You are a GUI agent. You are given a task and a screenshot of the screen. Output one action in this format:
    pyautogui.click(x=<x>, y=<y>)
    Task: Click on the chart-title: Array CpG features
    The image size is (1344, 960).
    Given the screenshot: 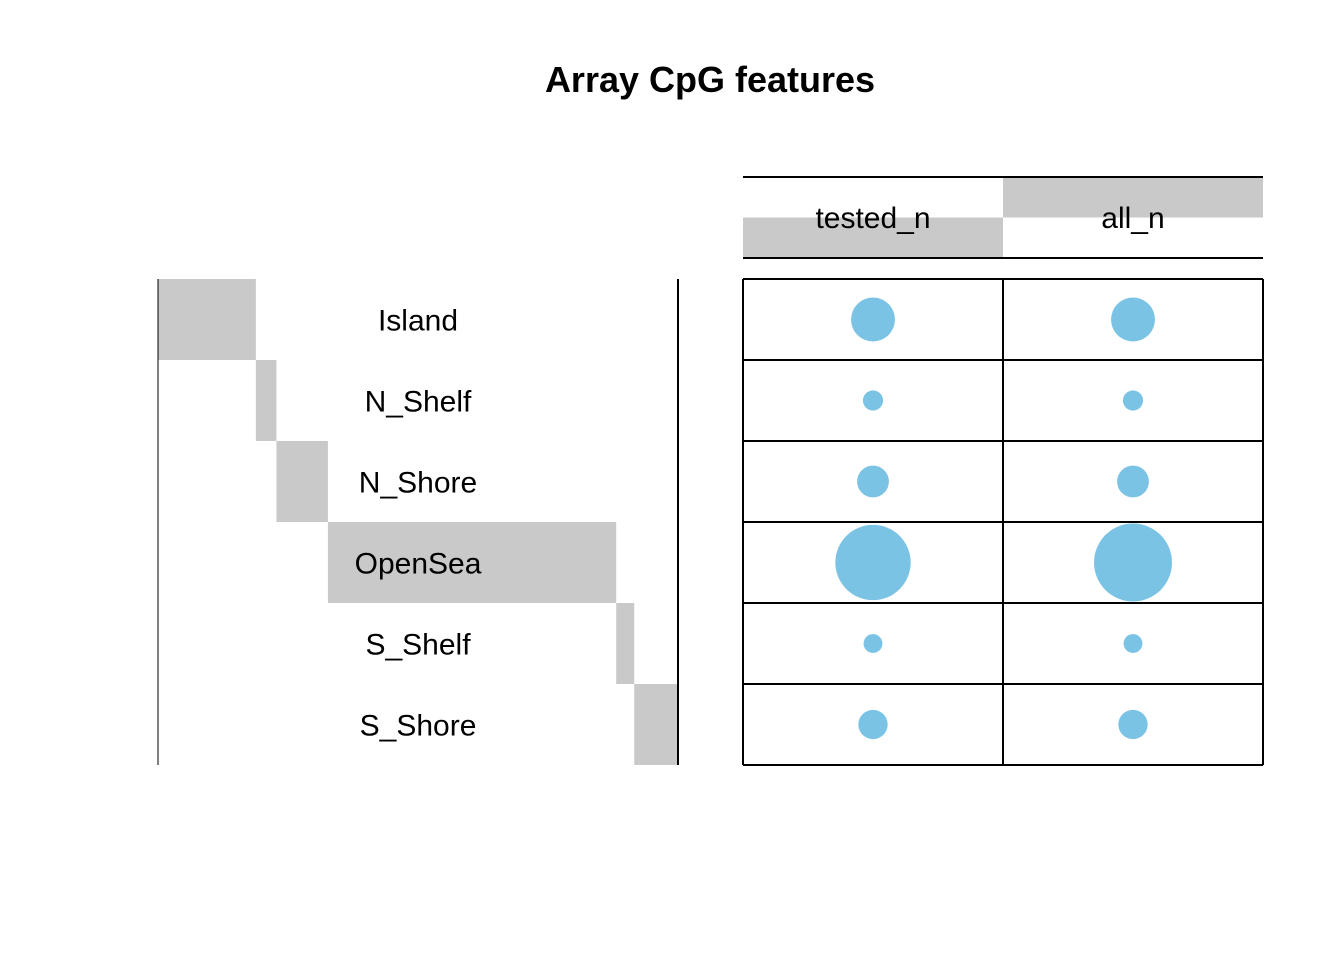 What is the action you would take?
    pyautogui.click(x=710, y=79)
    